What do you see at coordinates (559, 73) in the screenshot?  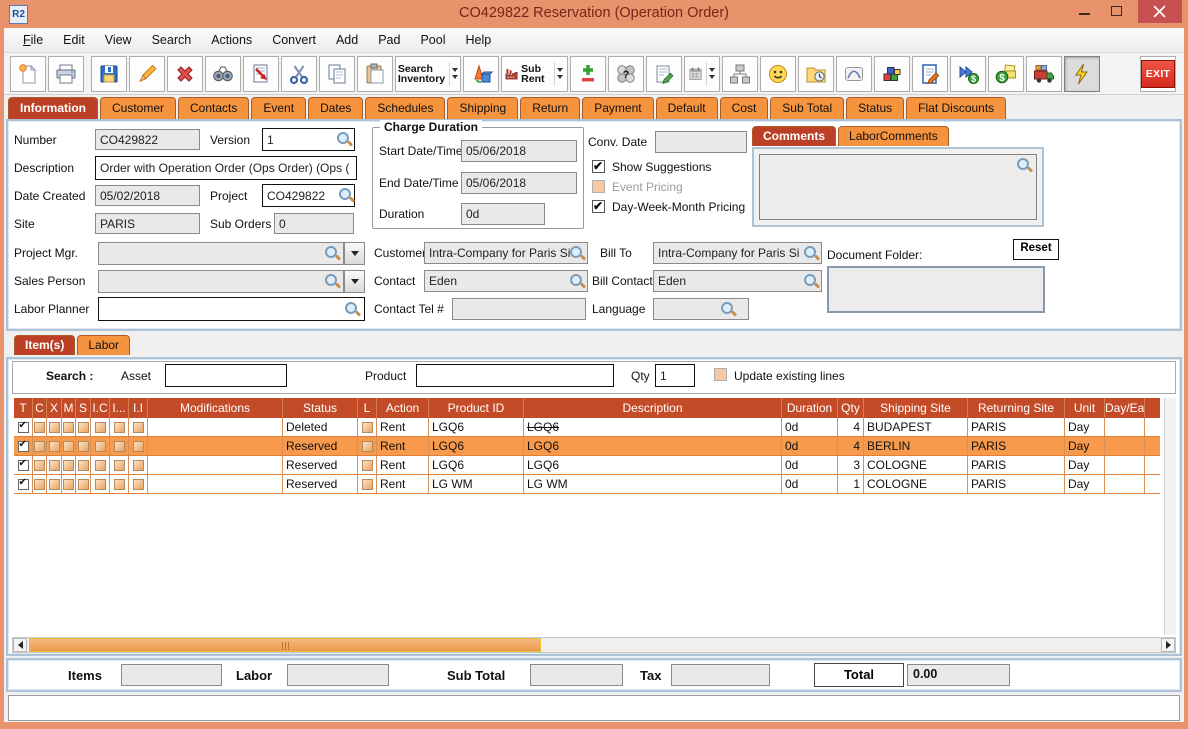 I see `sub-rent-dropdown-icon` at bounding box center [559, 73].